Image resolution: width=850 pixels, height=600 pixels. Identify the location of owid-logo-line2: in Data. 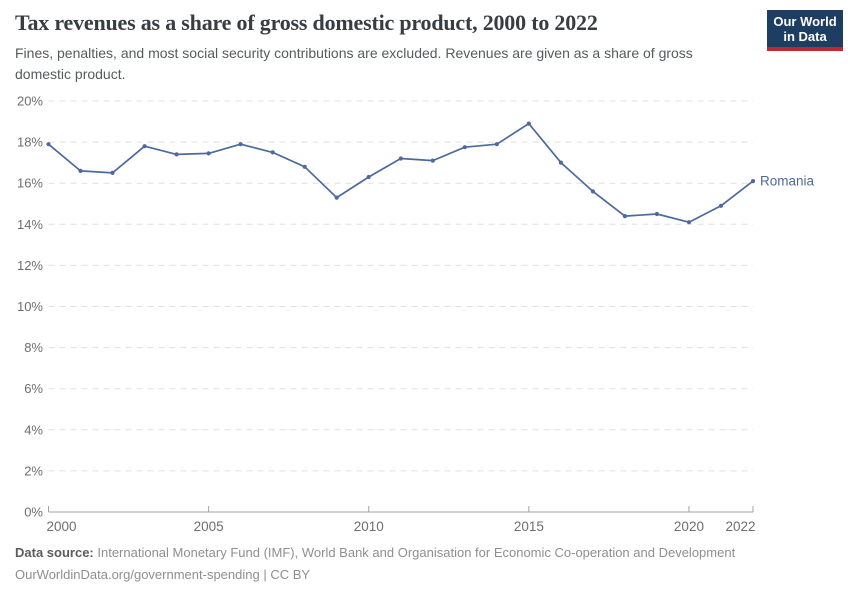
(805, 36).